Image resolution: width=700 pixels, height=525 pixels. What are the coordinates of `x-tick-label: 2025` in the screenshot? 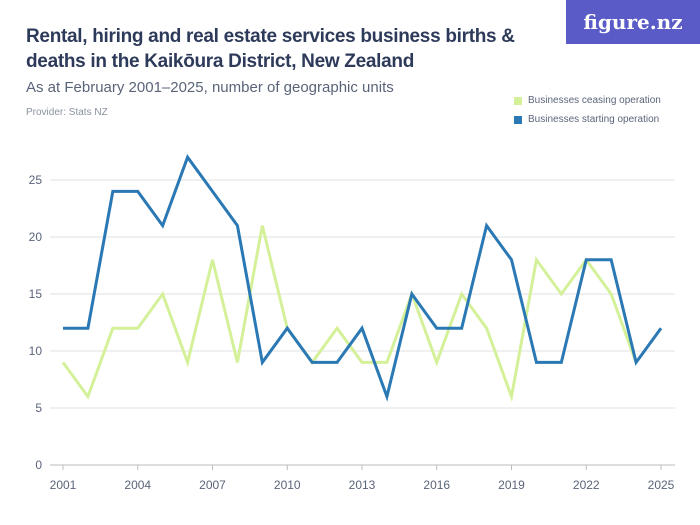 It's located at (661, 485).